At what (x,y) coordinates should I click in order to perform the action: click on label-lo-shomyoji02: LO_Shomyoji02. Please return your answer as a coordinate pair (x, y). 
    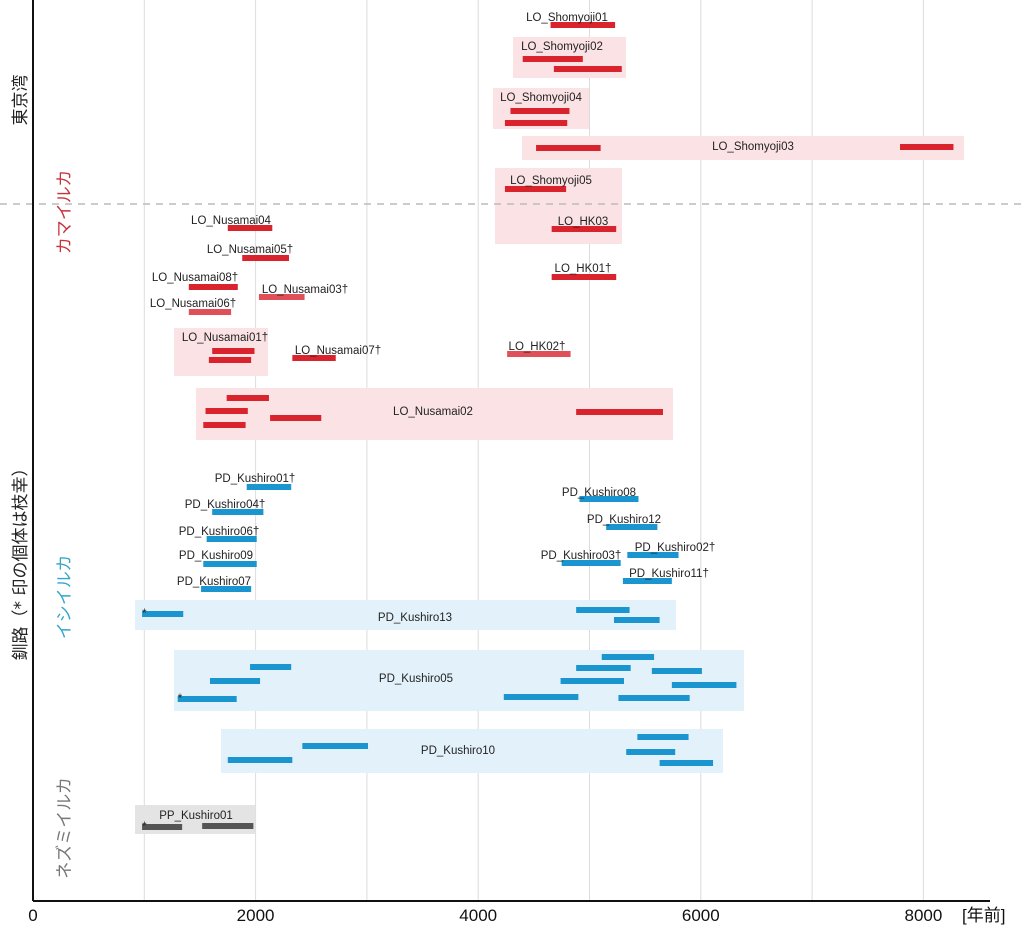
    Looking at the image, I should click on (562, 47).